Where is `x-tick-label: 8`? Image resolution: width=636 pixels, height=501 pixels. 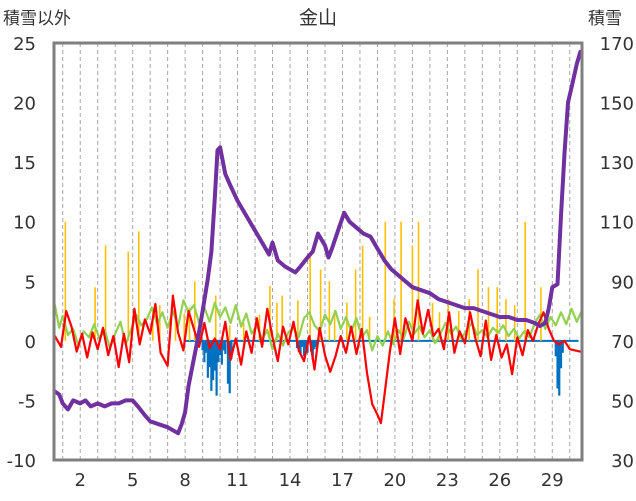
x-tick-label: 8 is located at coordinates (184, 480).